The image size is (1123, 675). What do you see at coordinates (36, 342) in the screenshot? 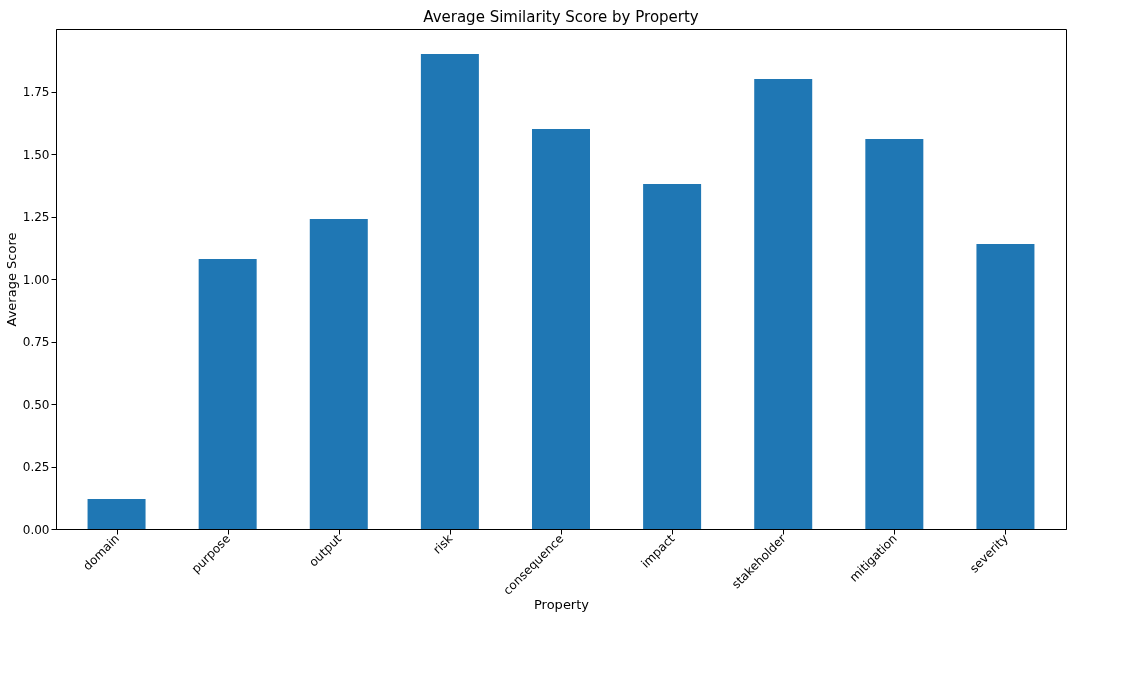
I see `y-tick-label: 0.75` at bounding box center [36, 342].